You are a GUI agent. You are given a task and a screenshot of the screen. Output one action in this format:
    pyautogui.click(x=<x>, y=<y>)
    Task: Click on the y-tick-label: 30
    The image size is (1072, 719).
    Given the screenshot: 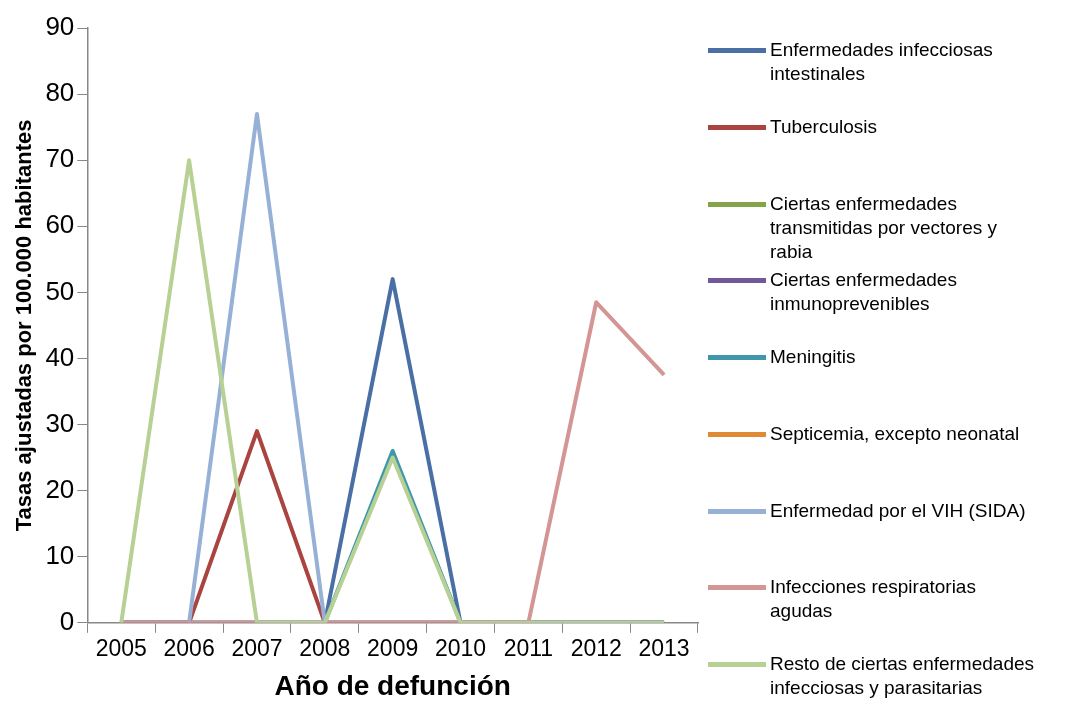 What is the action you would take?
    pyautogui.click(x=60, y=422)
    